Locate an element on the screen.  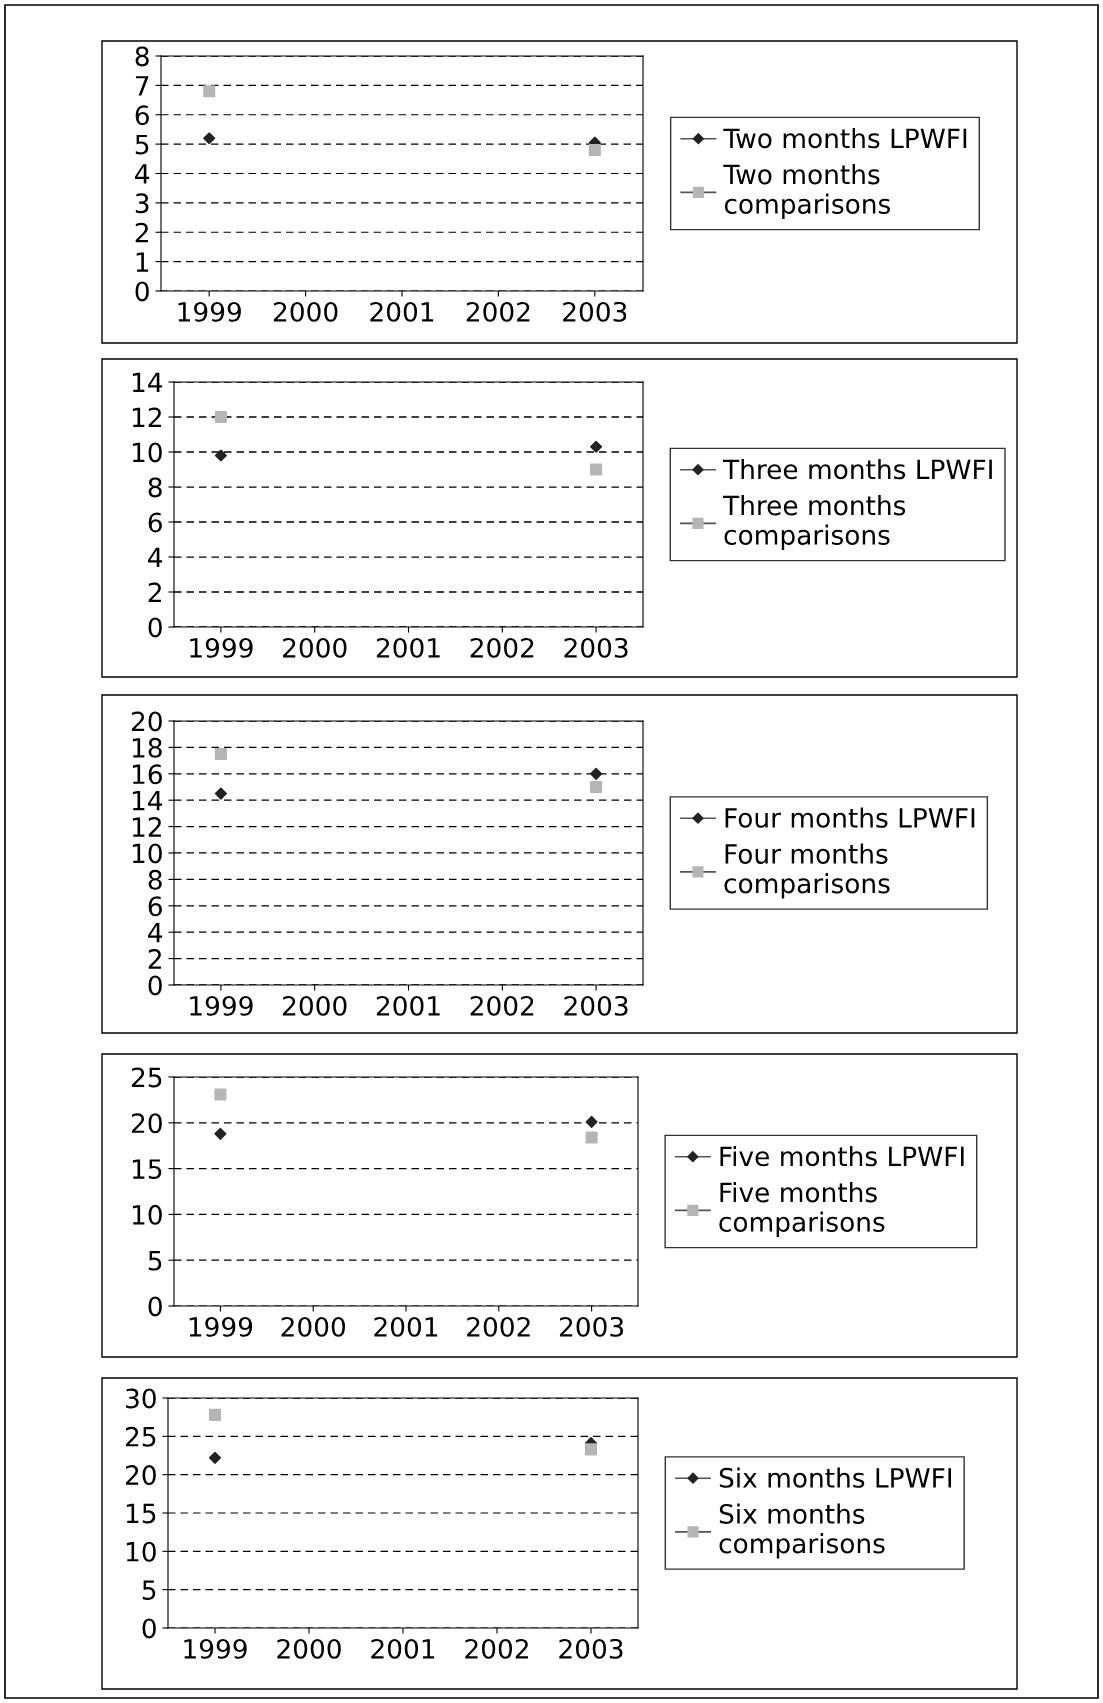
legend-label: Six months LPWFI is located at coordinates (835, 1477).